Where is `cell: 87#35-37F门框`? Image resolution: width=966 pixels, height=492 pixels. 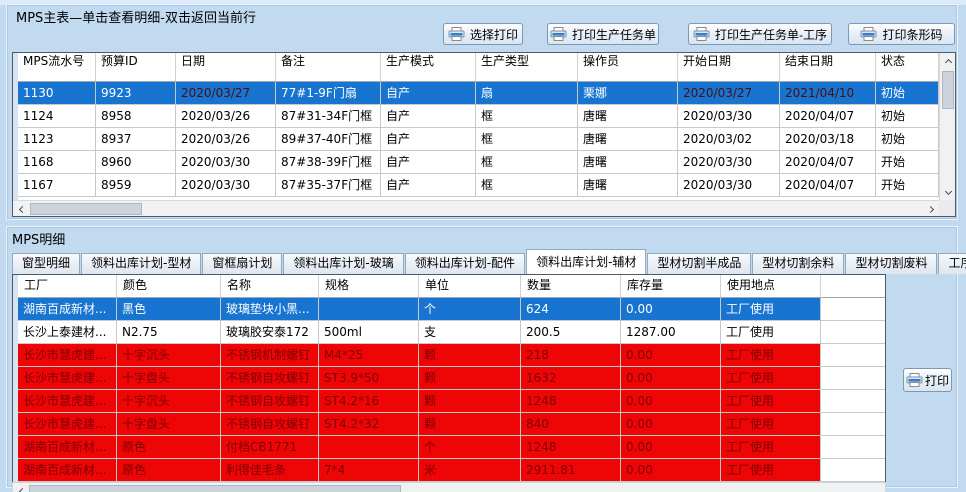 cell: 87#35-37F门框 is located at coordinates (328, 185).